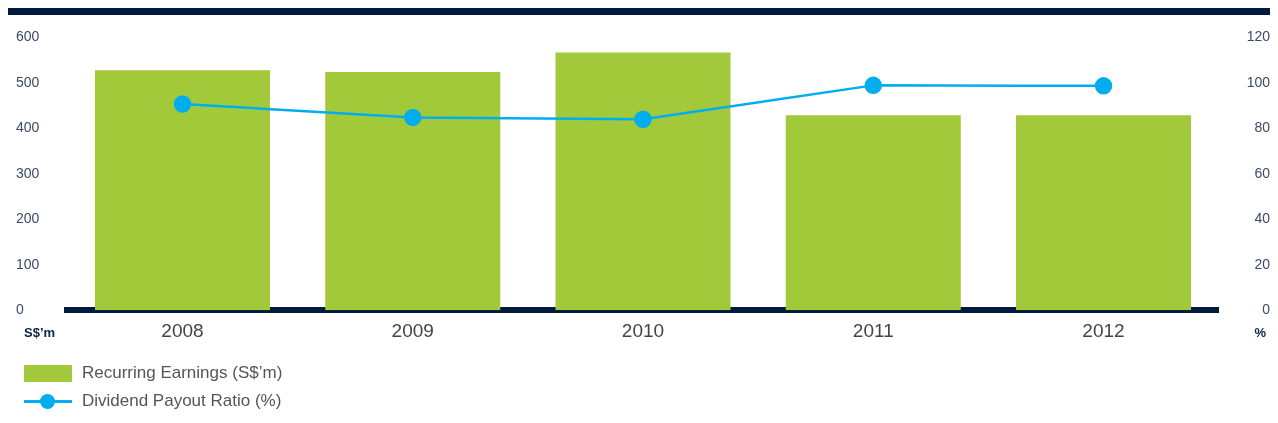 This screenshot has height=423, width=1278. Describe the element at coordinates (28, 81) in the screenshot. I see `y-tick-label: 500` at that location.